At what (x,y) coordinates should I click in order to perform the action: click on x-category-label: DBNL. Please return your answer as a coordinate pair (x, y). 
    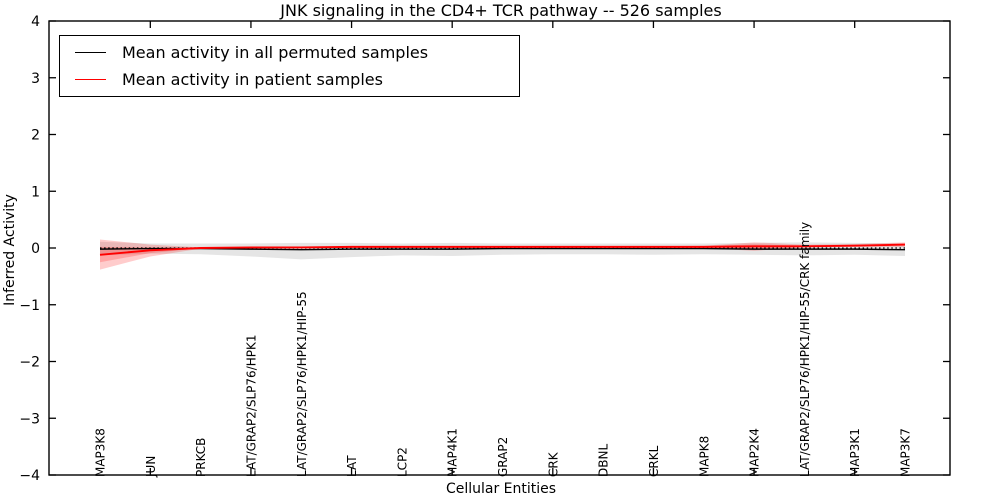
    Looking at the image, I should click on (604, 460).